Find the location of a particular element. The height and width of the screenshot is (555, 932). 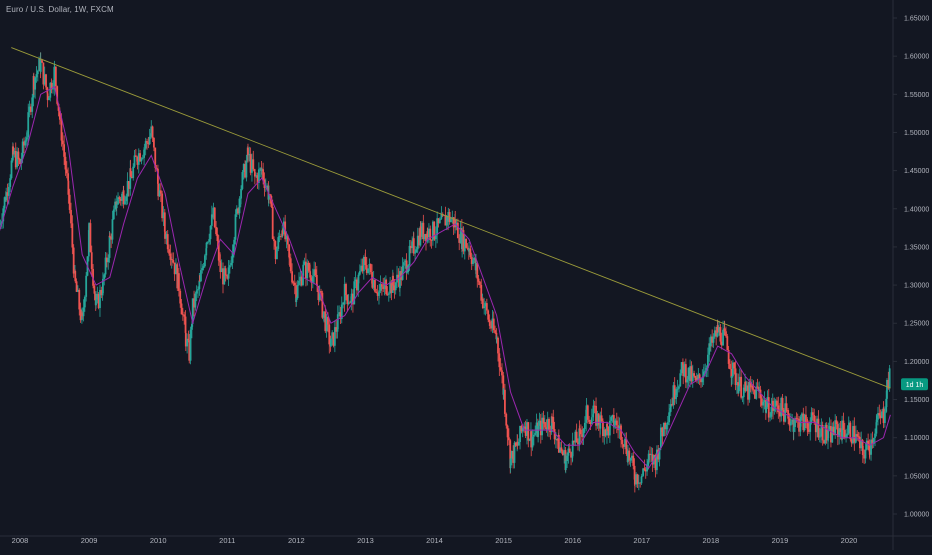

y-tick-label: 1.30000 is located at coordinates (916, 286).